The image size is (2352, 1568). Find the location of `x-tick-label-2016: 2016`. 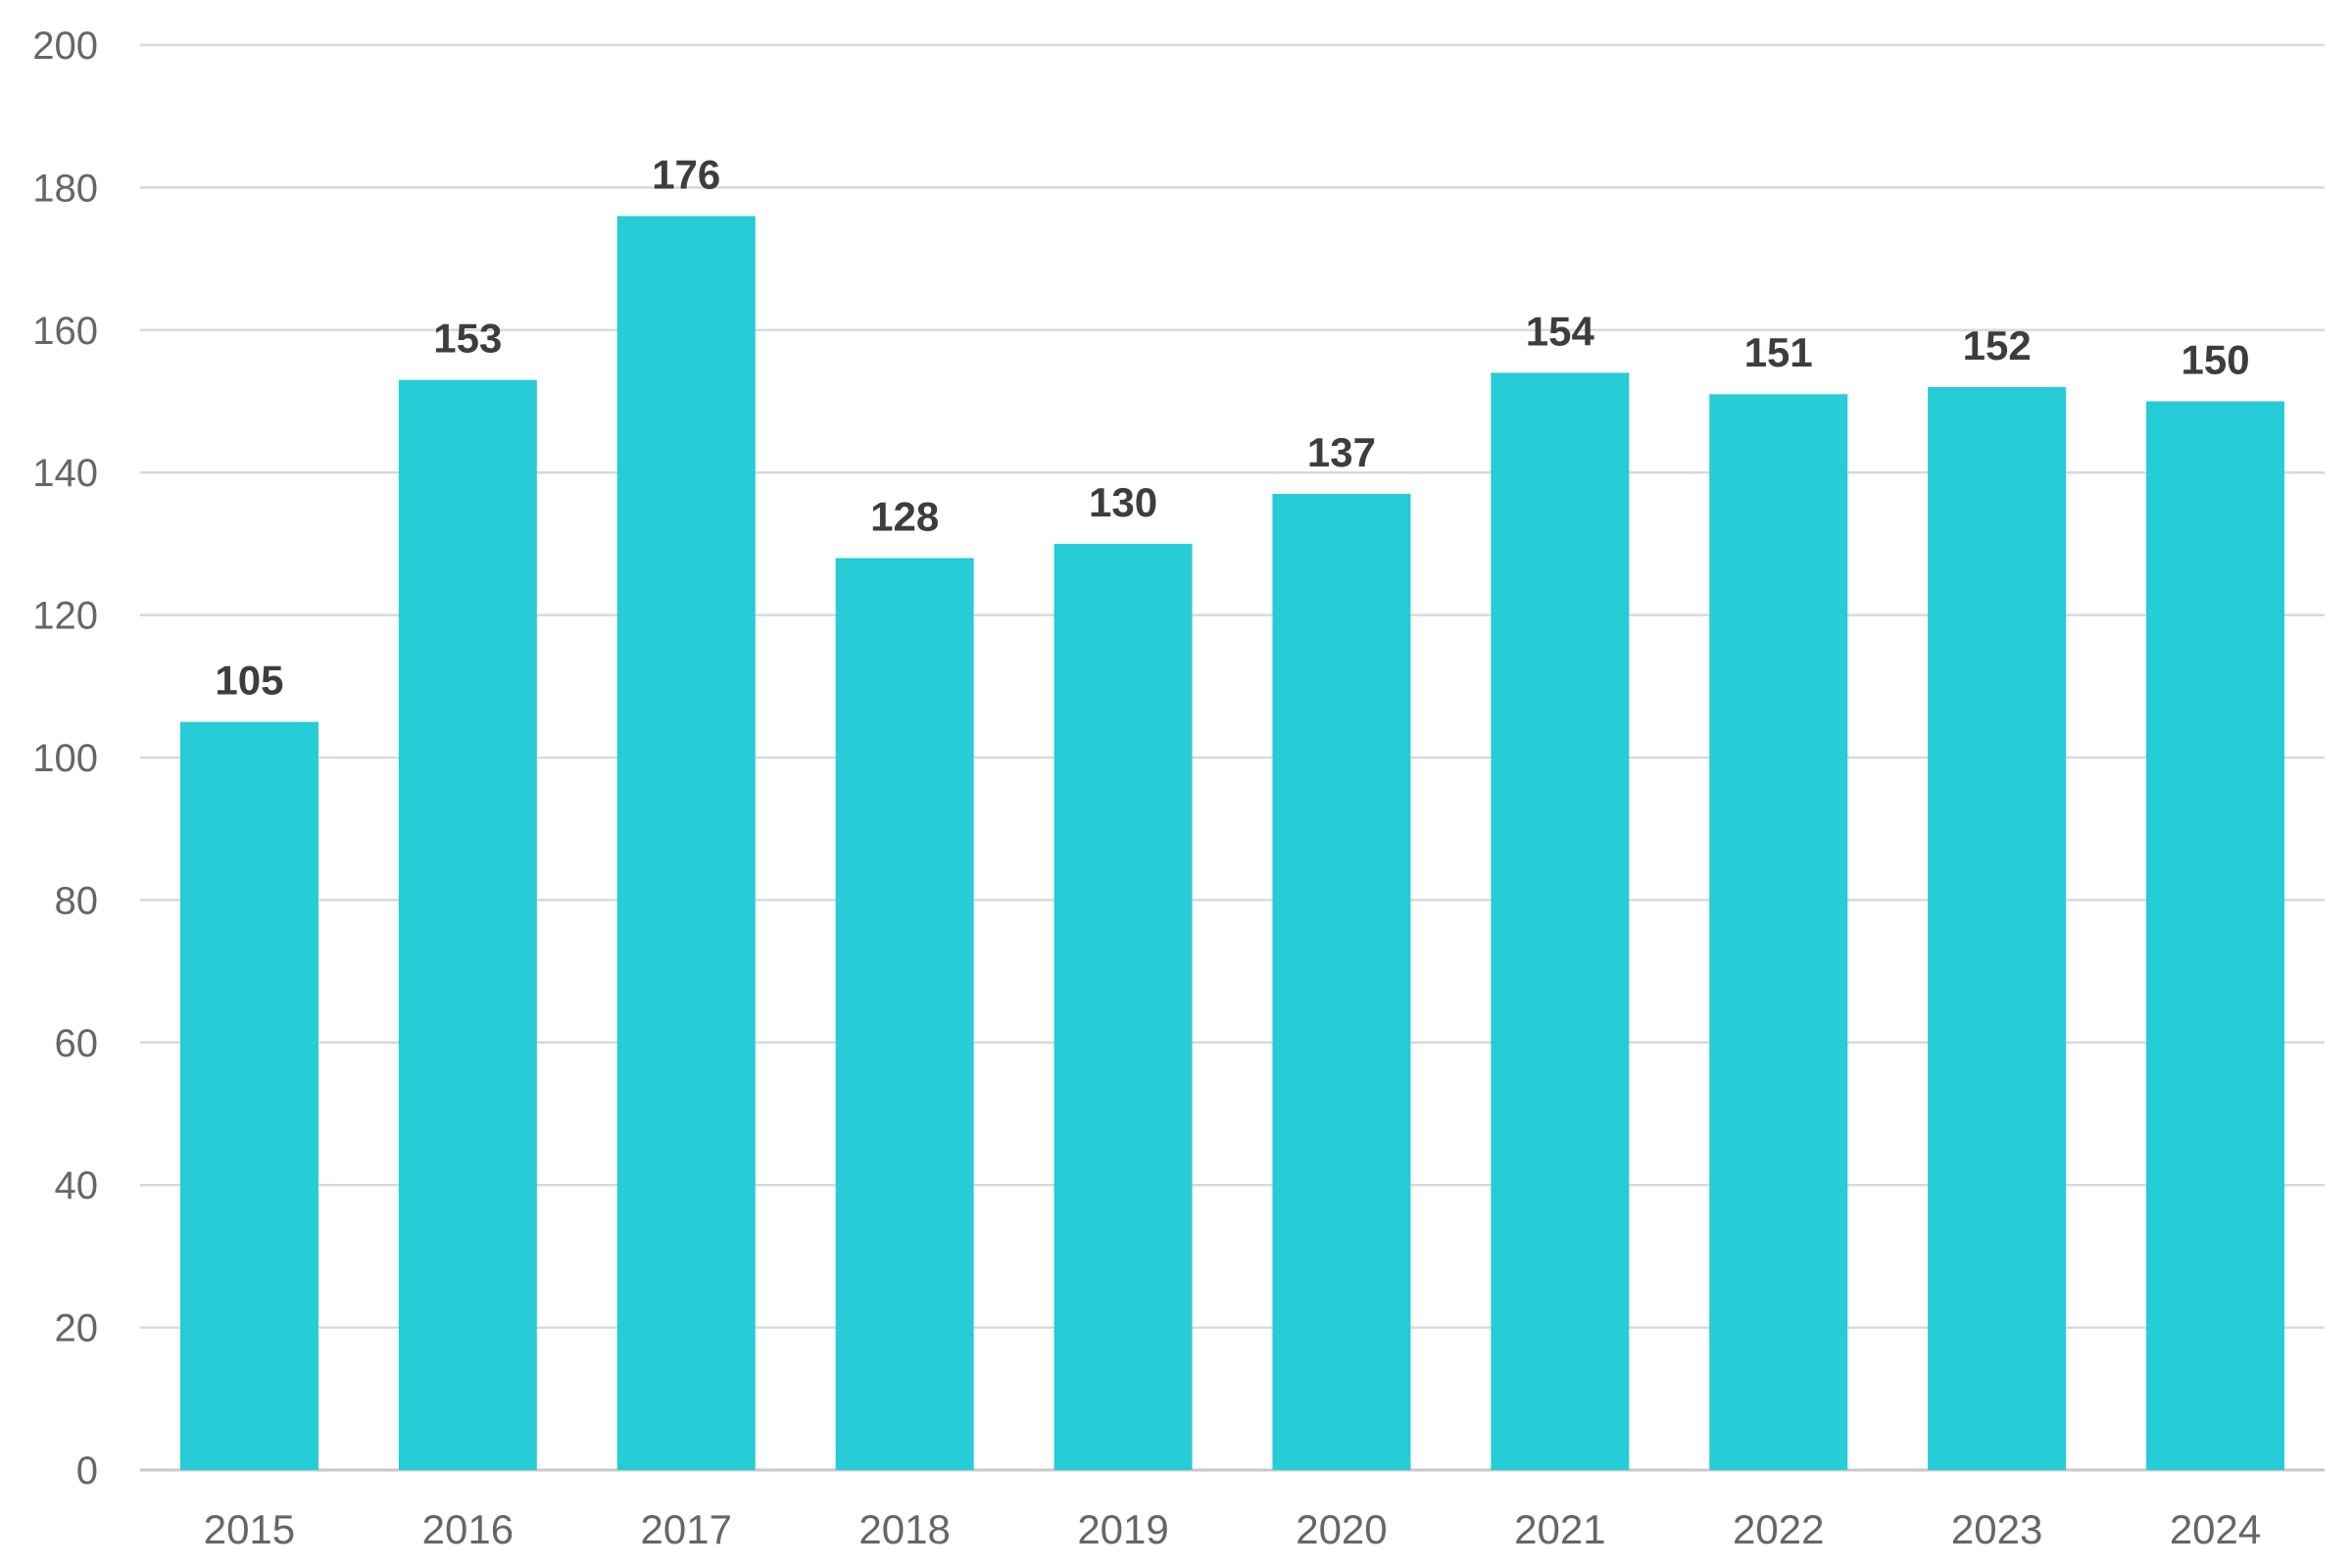

x-tick-label-2016: 2016 is located at coordinates (468, 1529).